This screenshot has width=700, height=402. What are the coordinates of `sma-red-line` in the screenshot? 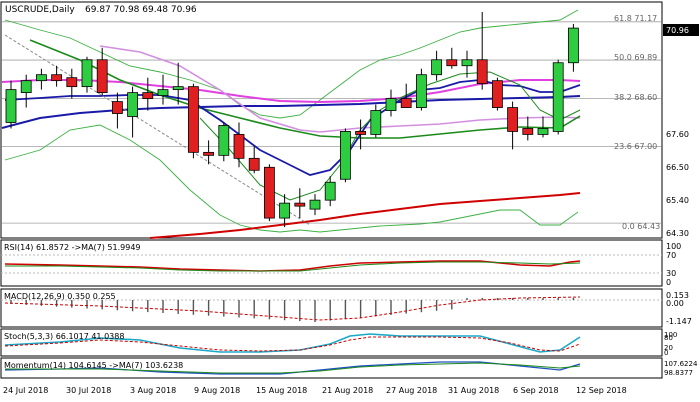 It's located at (365, 215).